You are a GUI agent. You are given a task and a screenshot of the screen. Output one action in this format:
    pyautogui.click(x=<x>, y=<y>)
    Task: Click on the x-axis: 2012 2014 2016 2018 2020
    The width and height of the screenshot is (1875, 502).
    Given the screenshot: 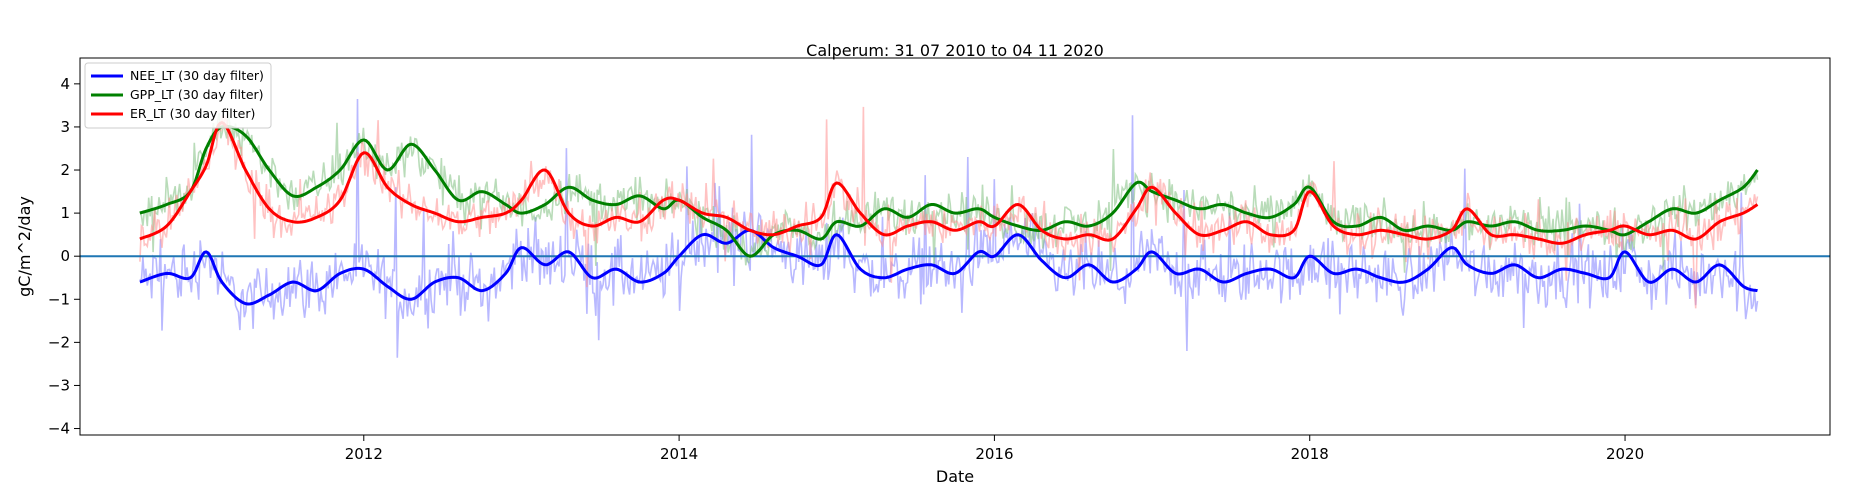 What is the action you would take?
    pyautogui.click(x=994, y=449)
    